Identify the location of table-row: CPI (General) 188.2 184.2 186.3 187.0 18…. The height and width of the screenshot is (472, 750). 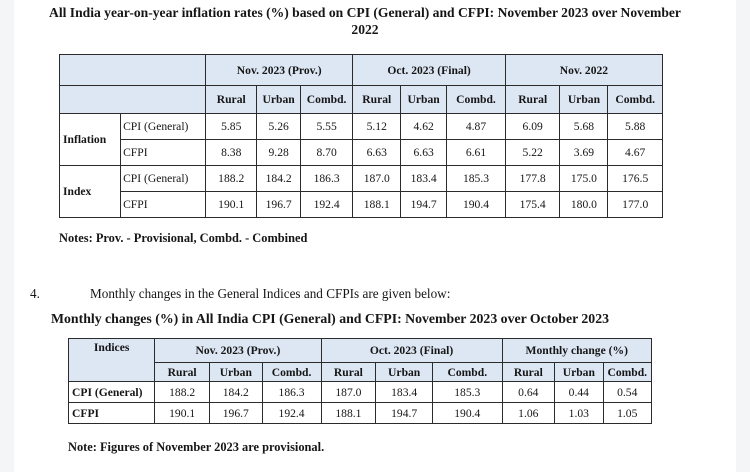
(360, 392).